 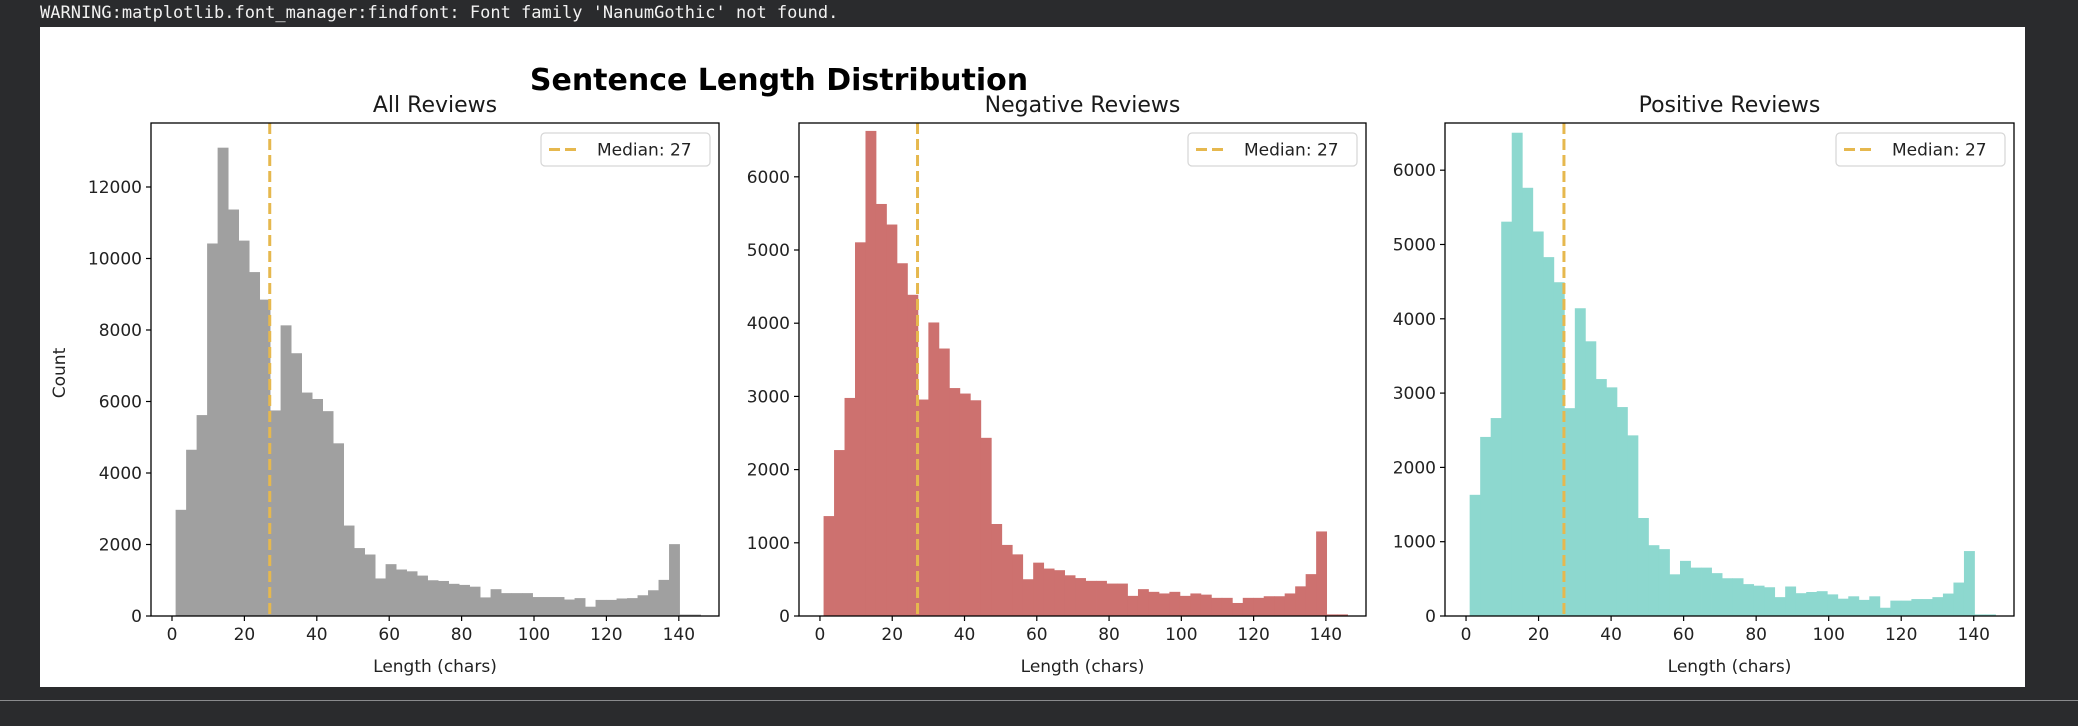 What do you see at coordinates (435, 105) in the screenshot?
I see `subplot-title: All Reviews` at bounding box center [435, 105].